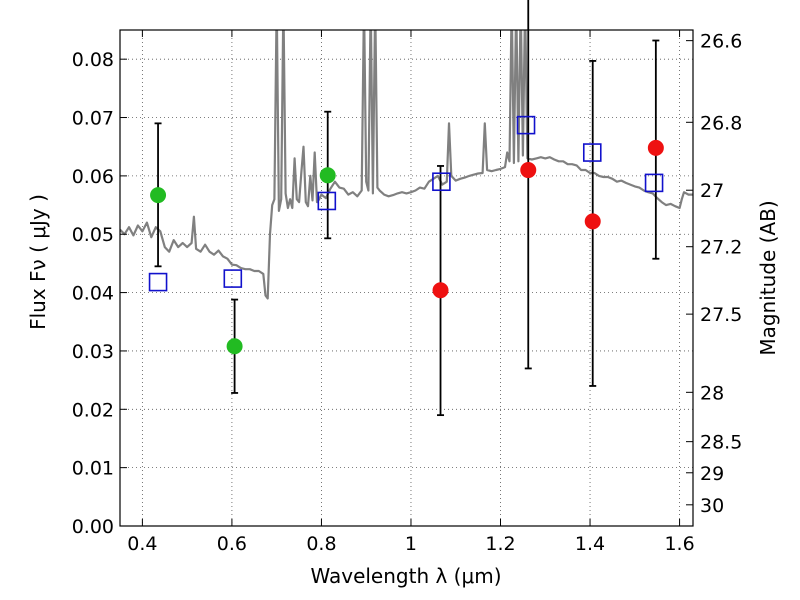 This screenshot has width=800, height=600. Describe the element at coordinates (405, 576) in the screenshot. I see `x-axis-label: Wavelength λ (μm)` at that location.